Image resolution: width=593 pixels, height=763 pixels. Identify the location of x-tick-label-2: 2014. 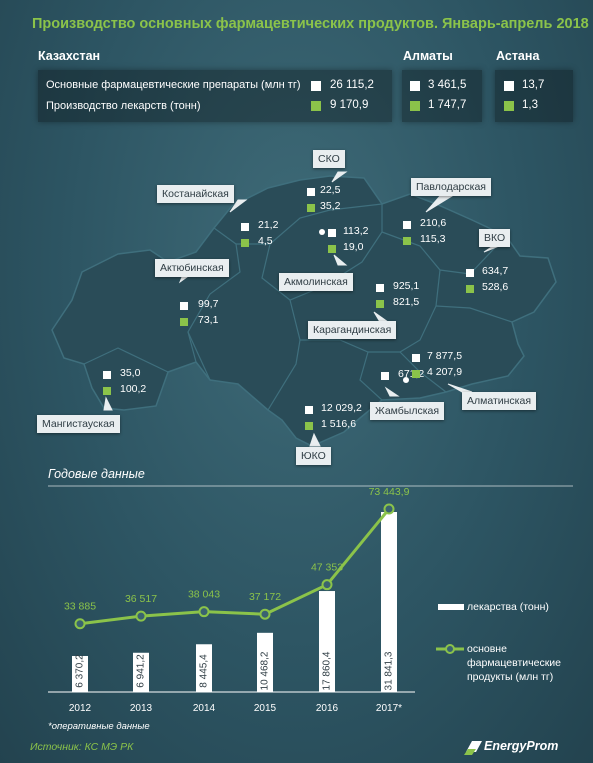
(204, 708).